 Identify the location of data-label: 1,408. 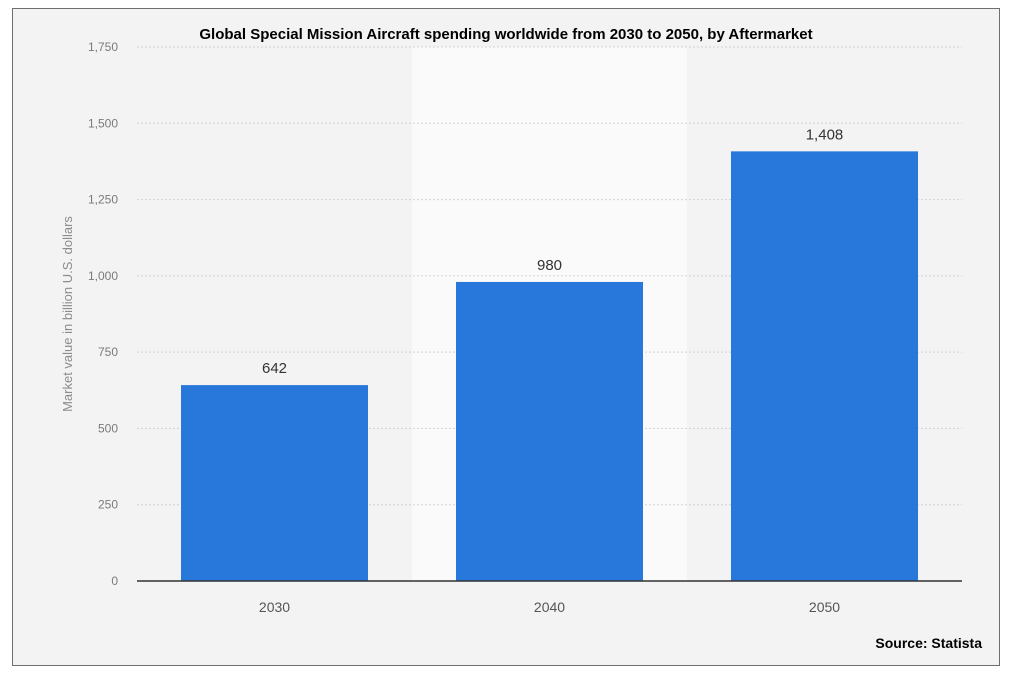
(825, 134).